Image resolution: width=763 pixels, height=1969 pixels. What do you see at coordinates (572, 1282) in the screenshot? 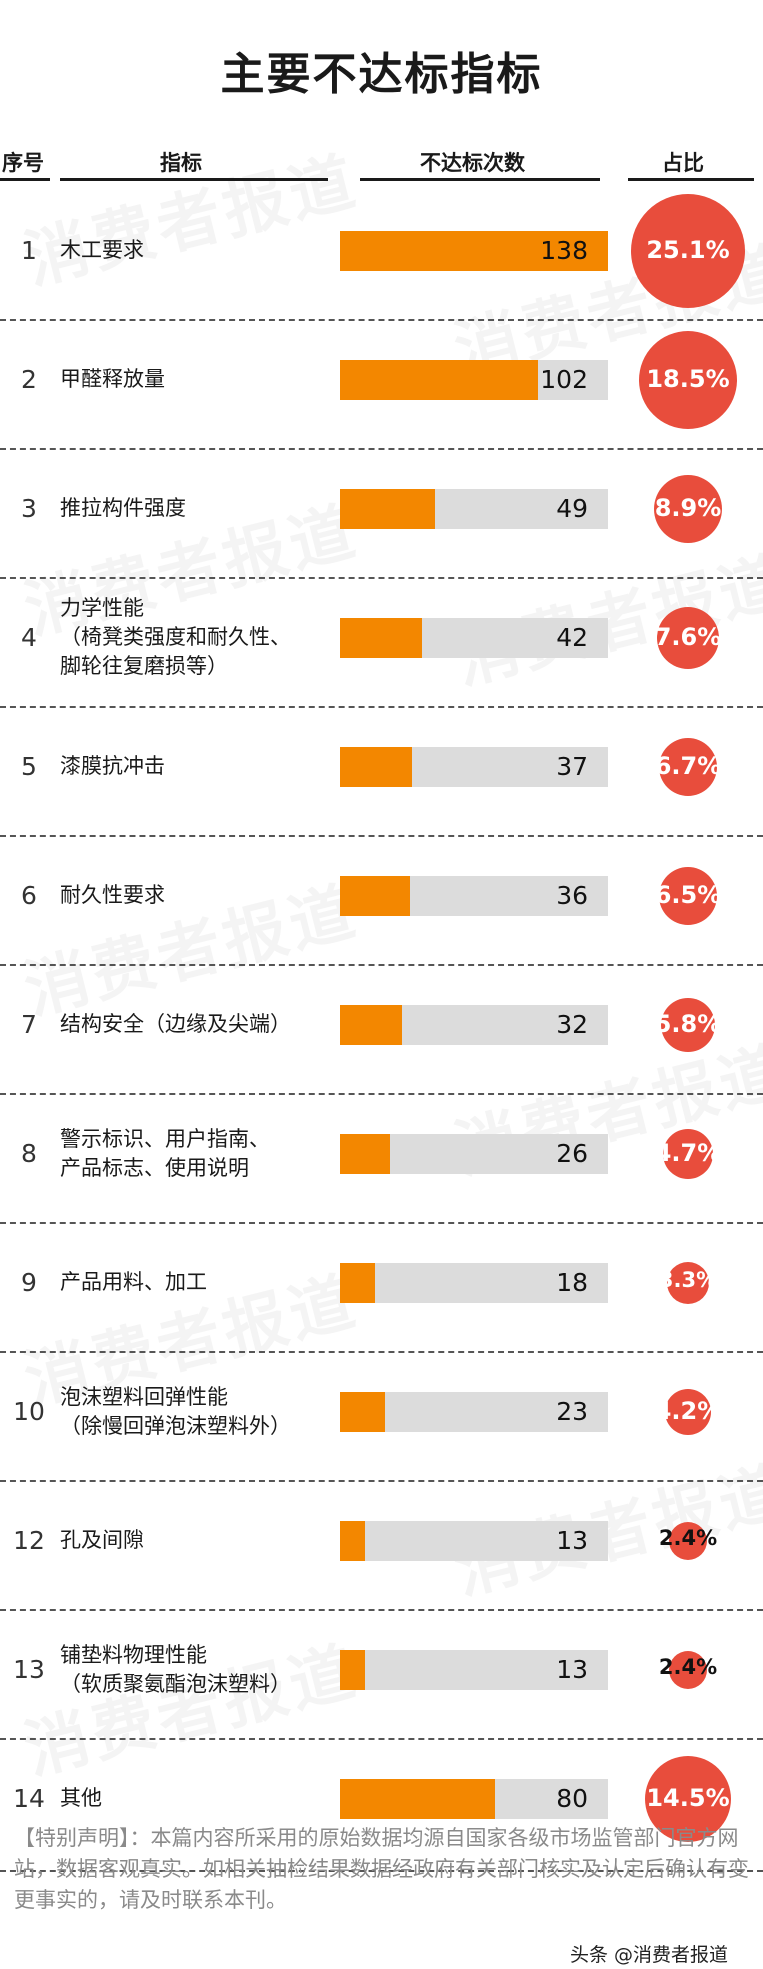
I see `bar-value-label: 18` at bounding box center [572, 1282].